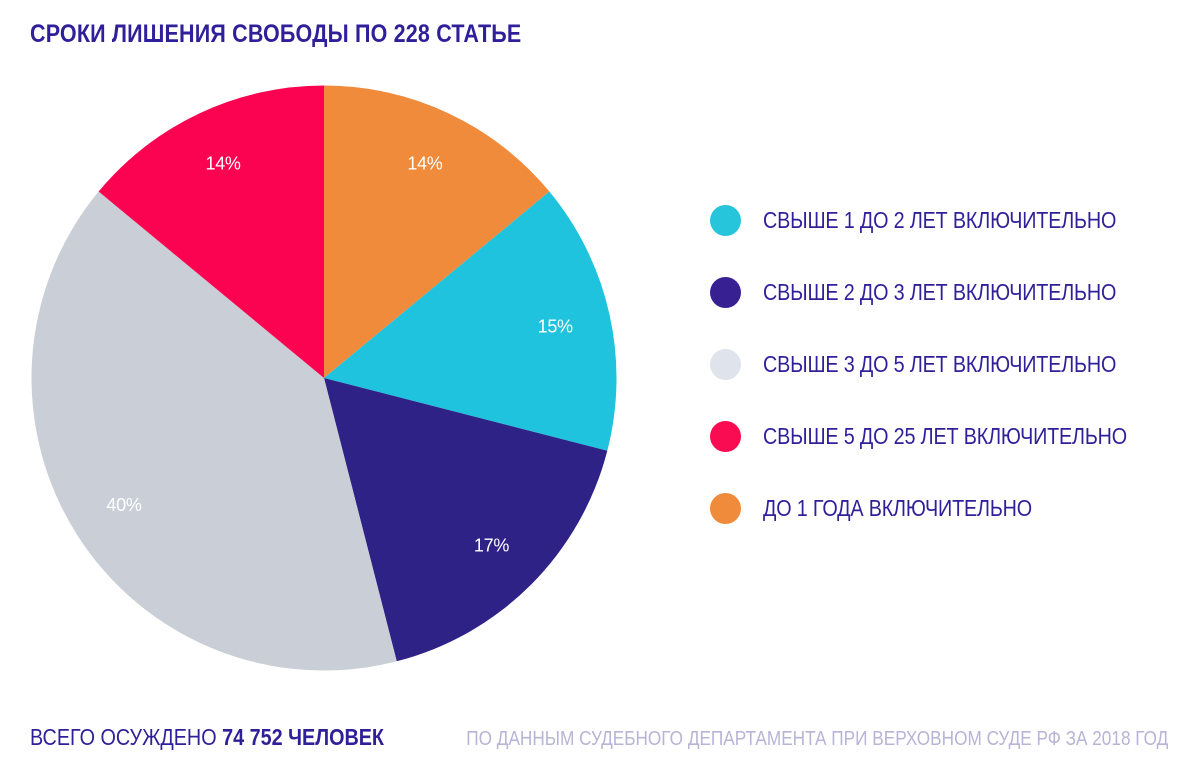  Describe the element at coordinates (555, 326) in the screenshot. I see `pie-slice-label-1: 15%` at that location.